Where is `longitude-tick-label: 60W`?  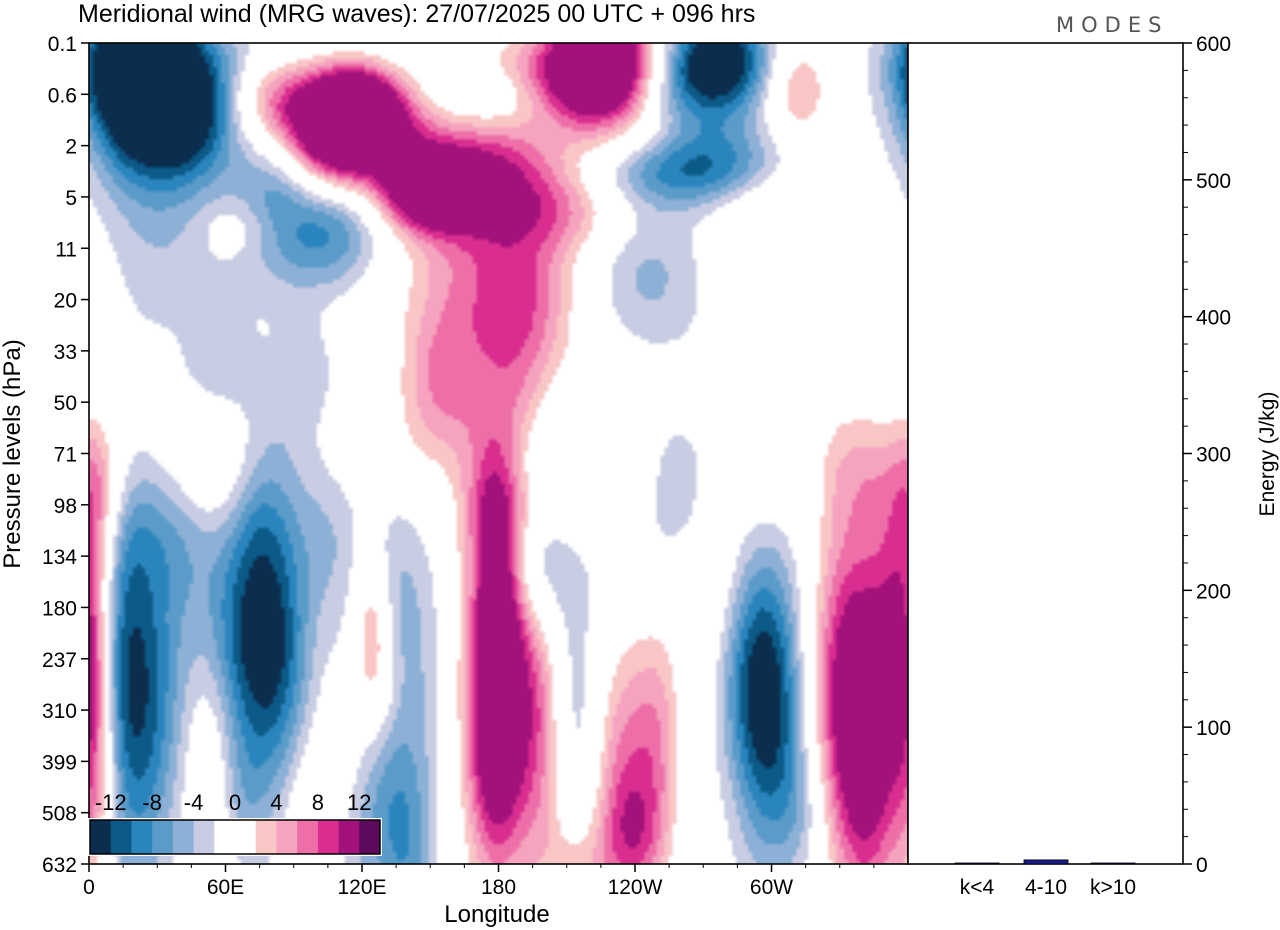 longitude-tick-label: 60W is located at coordinates (771, 887).